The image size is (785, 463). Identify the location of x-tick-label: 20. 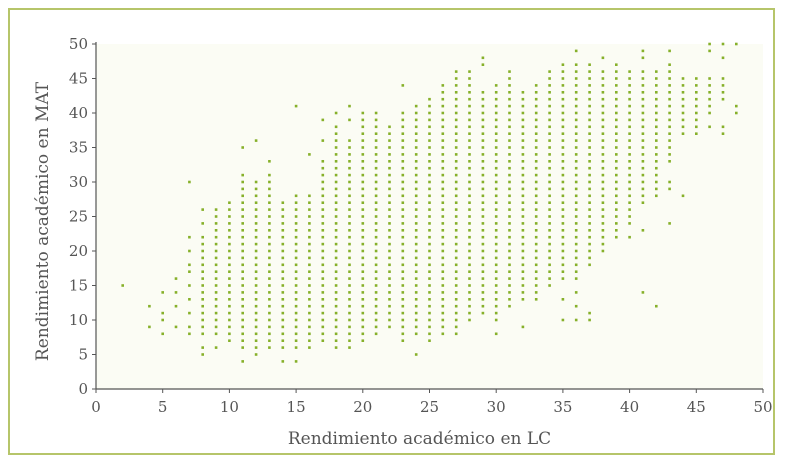
(362, 407).